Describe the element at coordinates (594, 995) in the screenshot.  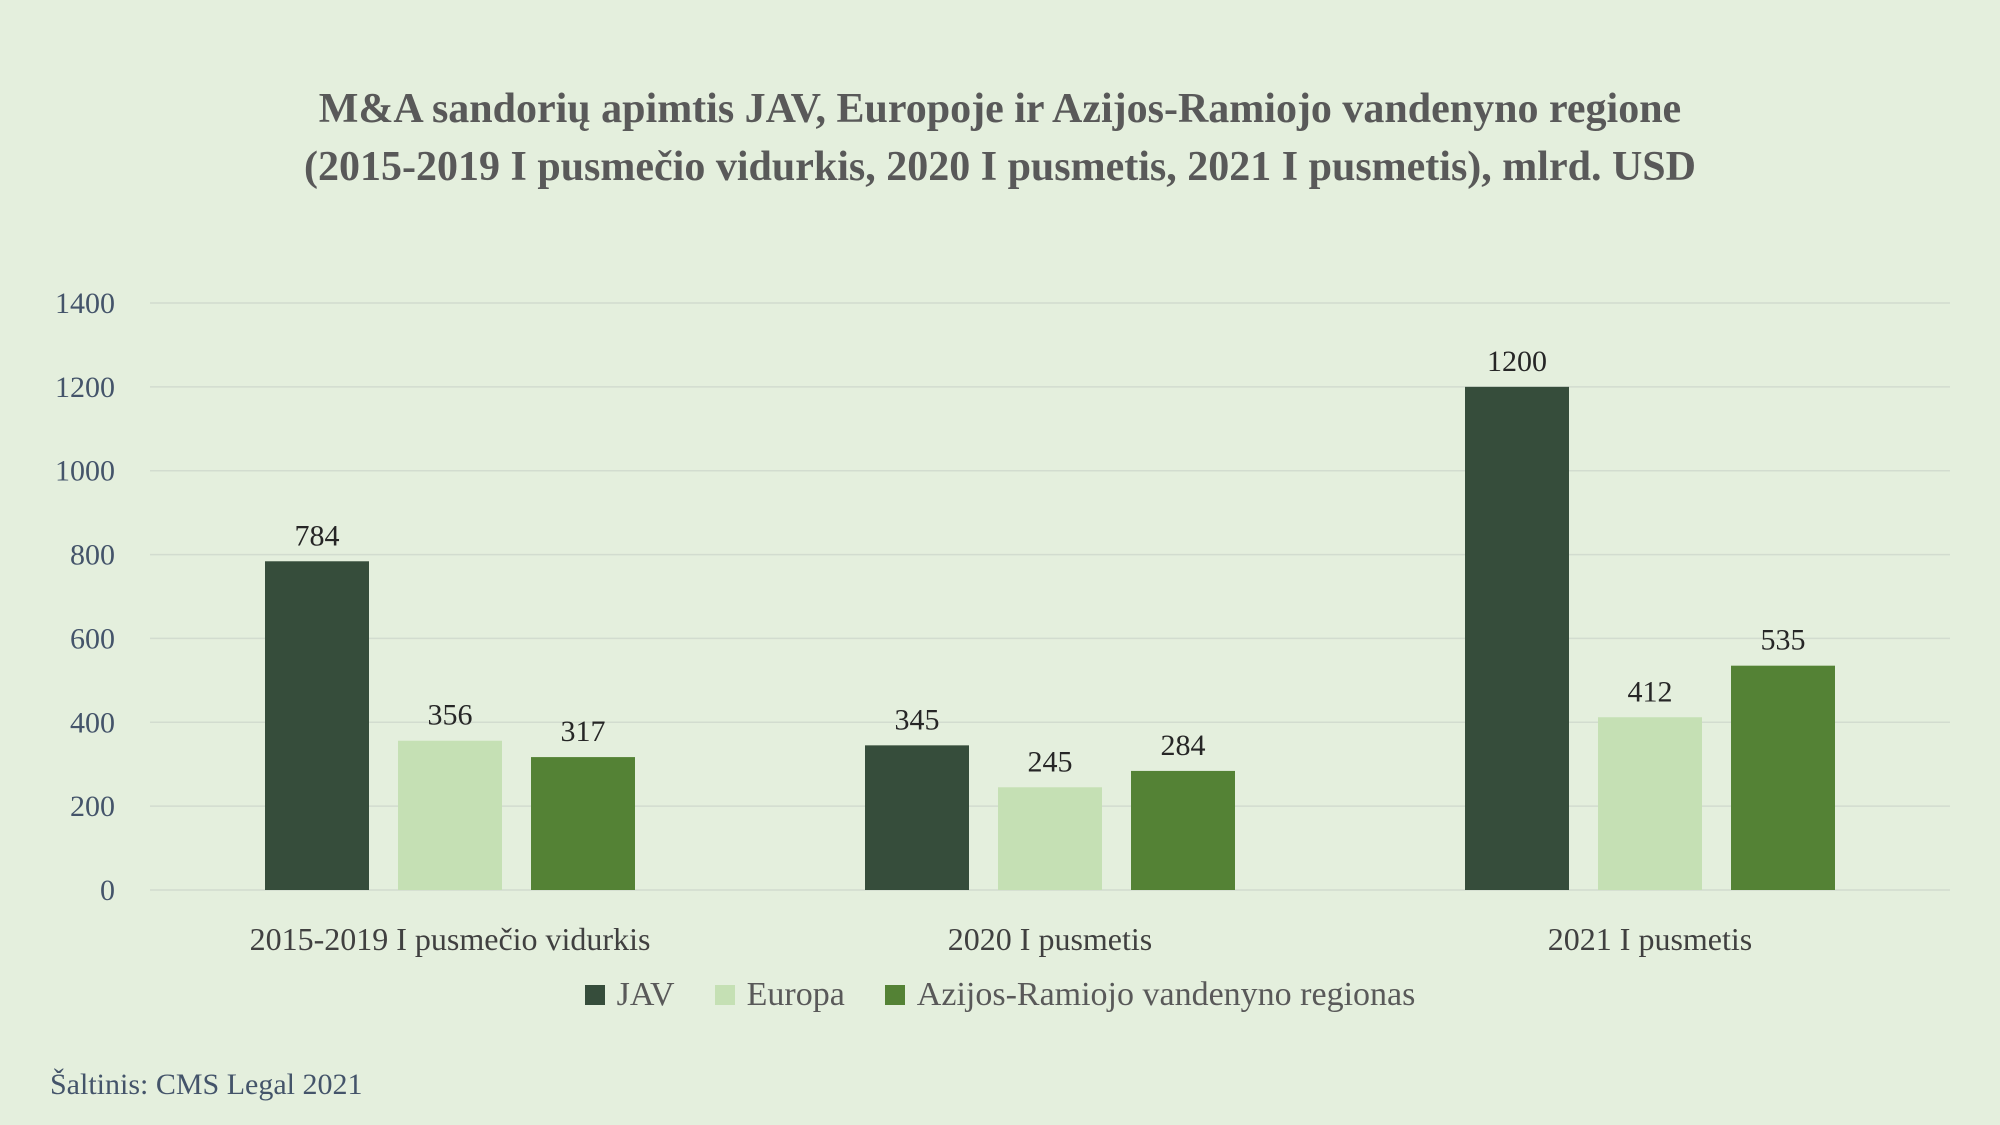
I see `legend-swatch-jav` at that location.